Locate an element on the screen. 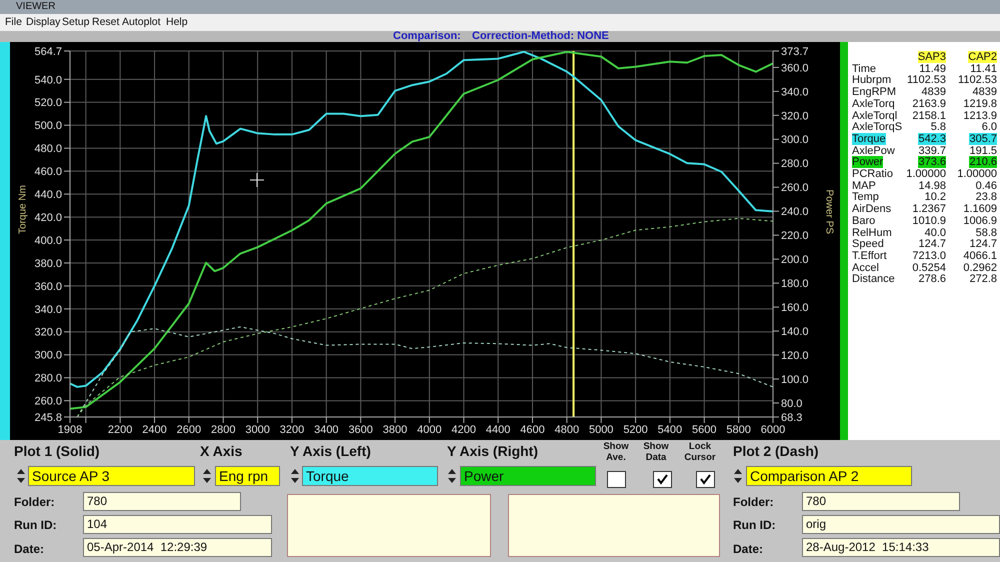 The width and height of the screenshot is (1000, 562). text: Eng rpn is located at coordinates (247, 476).